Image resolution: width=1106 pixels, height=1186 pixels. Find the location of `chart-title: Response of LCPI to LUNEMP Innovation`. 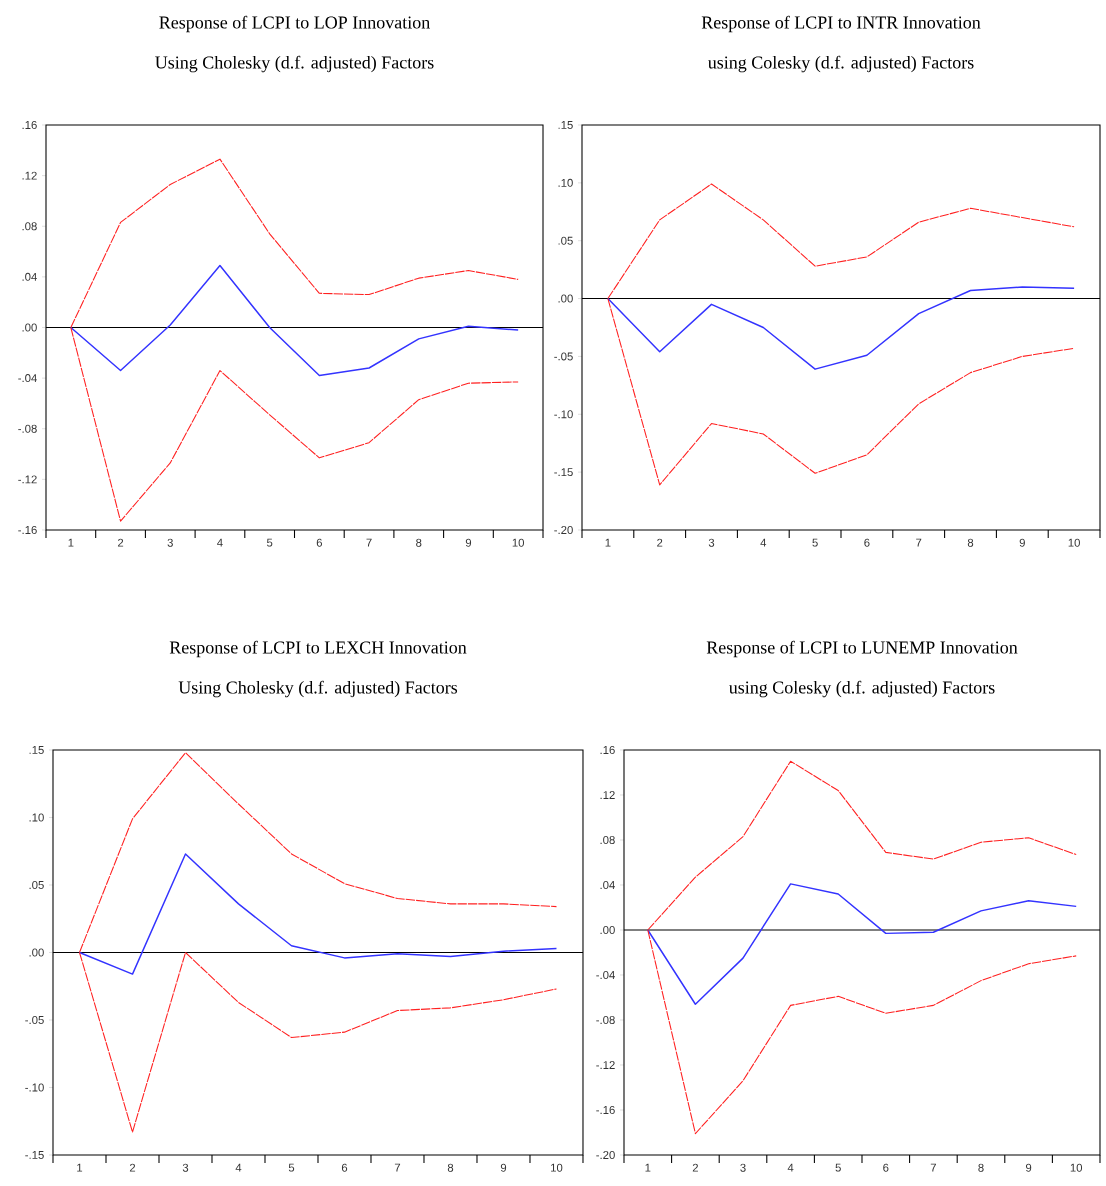

chart-title: Response of LCPI to LUNEMP Innovation is located at coordinates (862, 649).